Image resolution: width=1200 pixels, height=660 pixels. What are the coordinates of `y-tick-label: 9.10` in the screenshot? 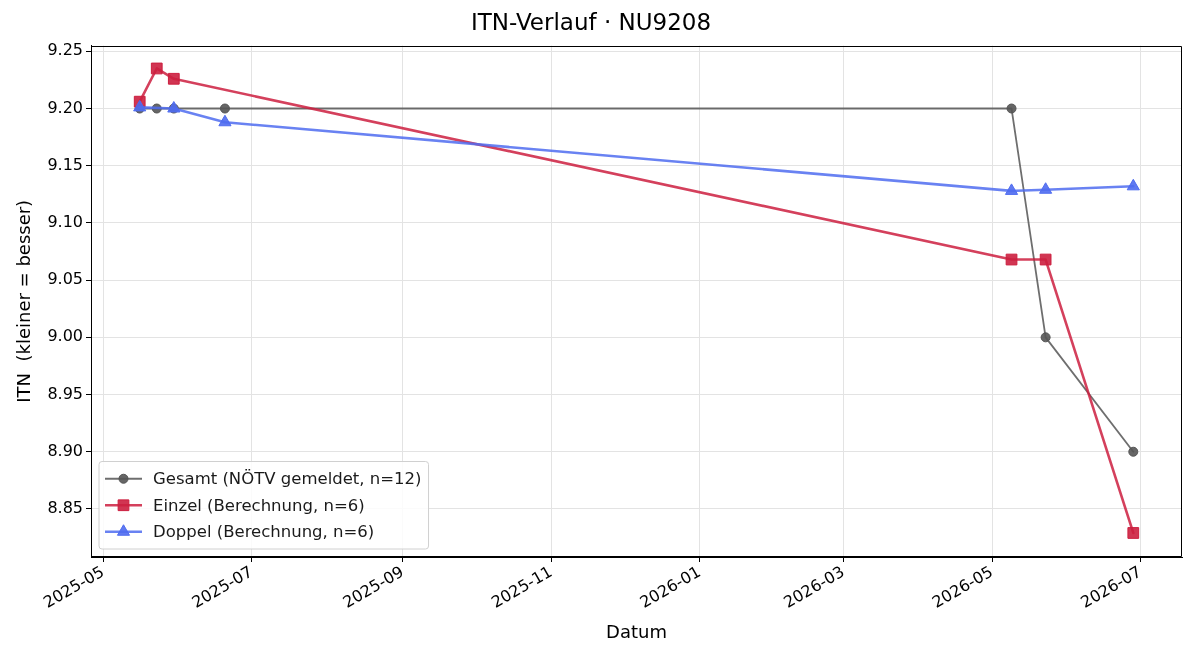 It's located at (65, 222).